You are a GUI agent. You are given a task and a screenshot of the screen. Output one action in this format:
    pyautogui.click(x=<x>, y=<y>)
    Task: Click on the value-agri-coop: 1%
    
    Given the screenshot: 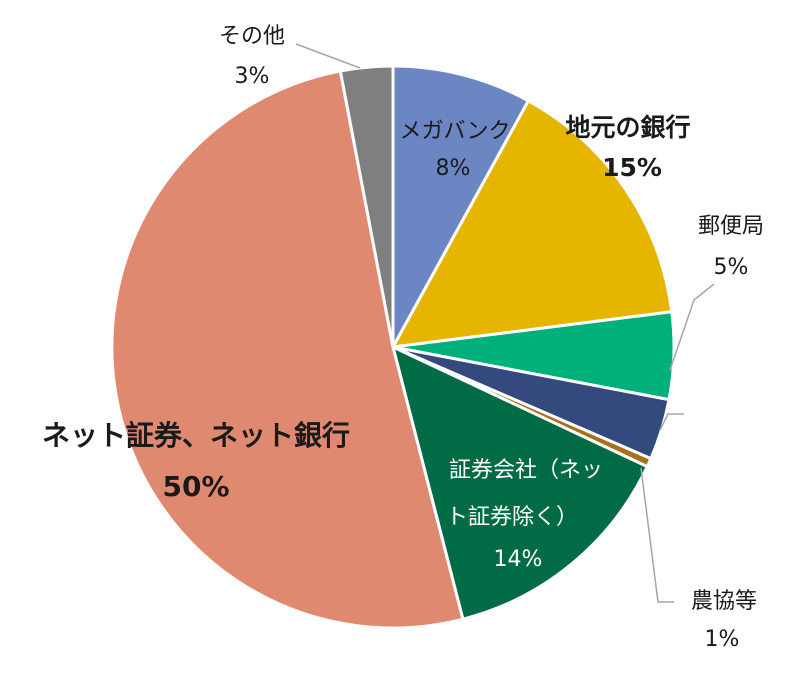 What is the action you would take?
    pyautogui.click(x=722, y=639)
    